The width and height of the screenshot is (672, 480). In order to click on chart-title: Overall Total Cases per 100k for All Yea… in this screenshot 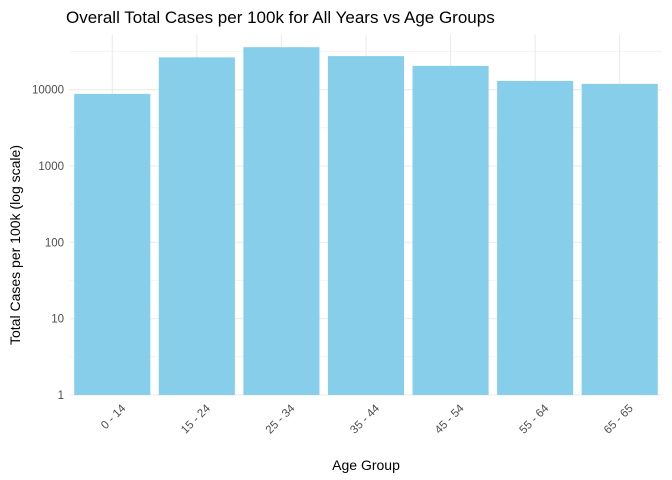, I will do `click(280, 17)`.